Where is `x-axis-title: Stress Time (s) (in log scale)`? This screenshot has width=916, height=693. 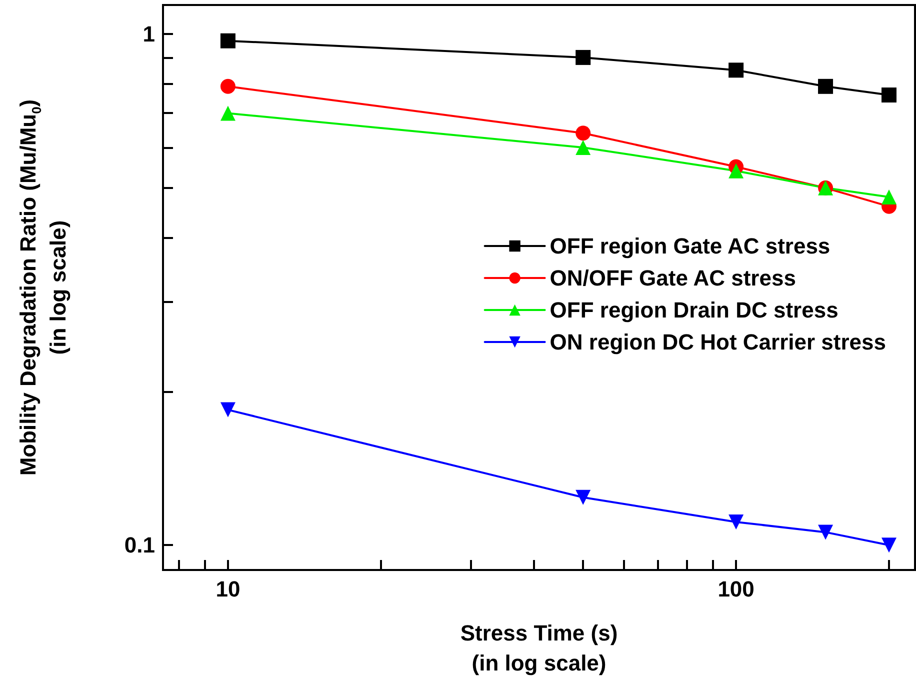
x-axis-title: Stress Time (s) (in log scale) is located at coordinates (539, 648).